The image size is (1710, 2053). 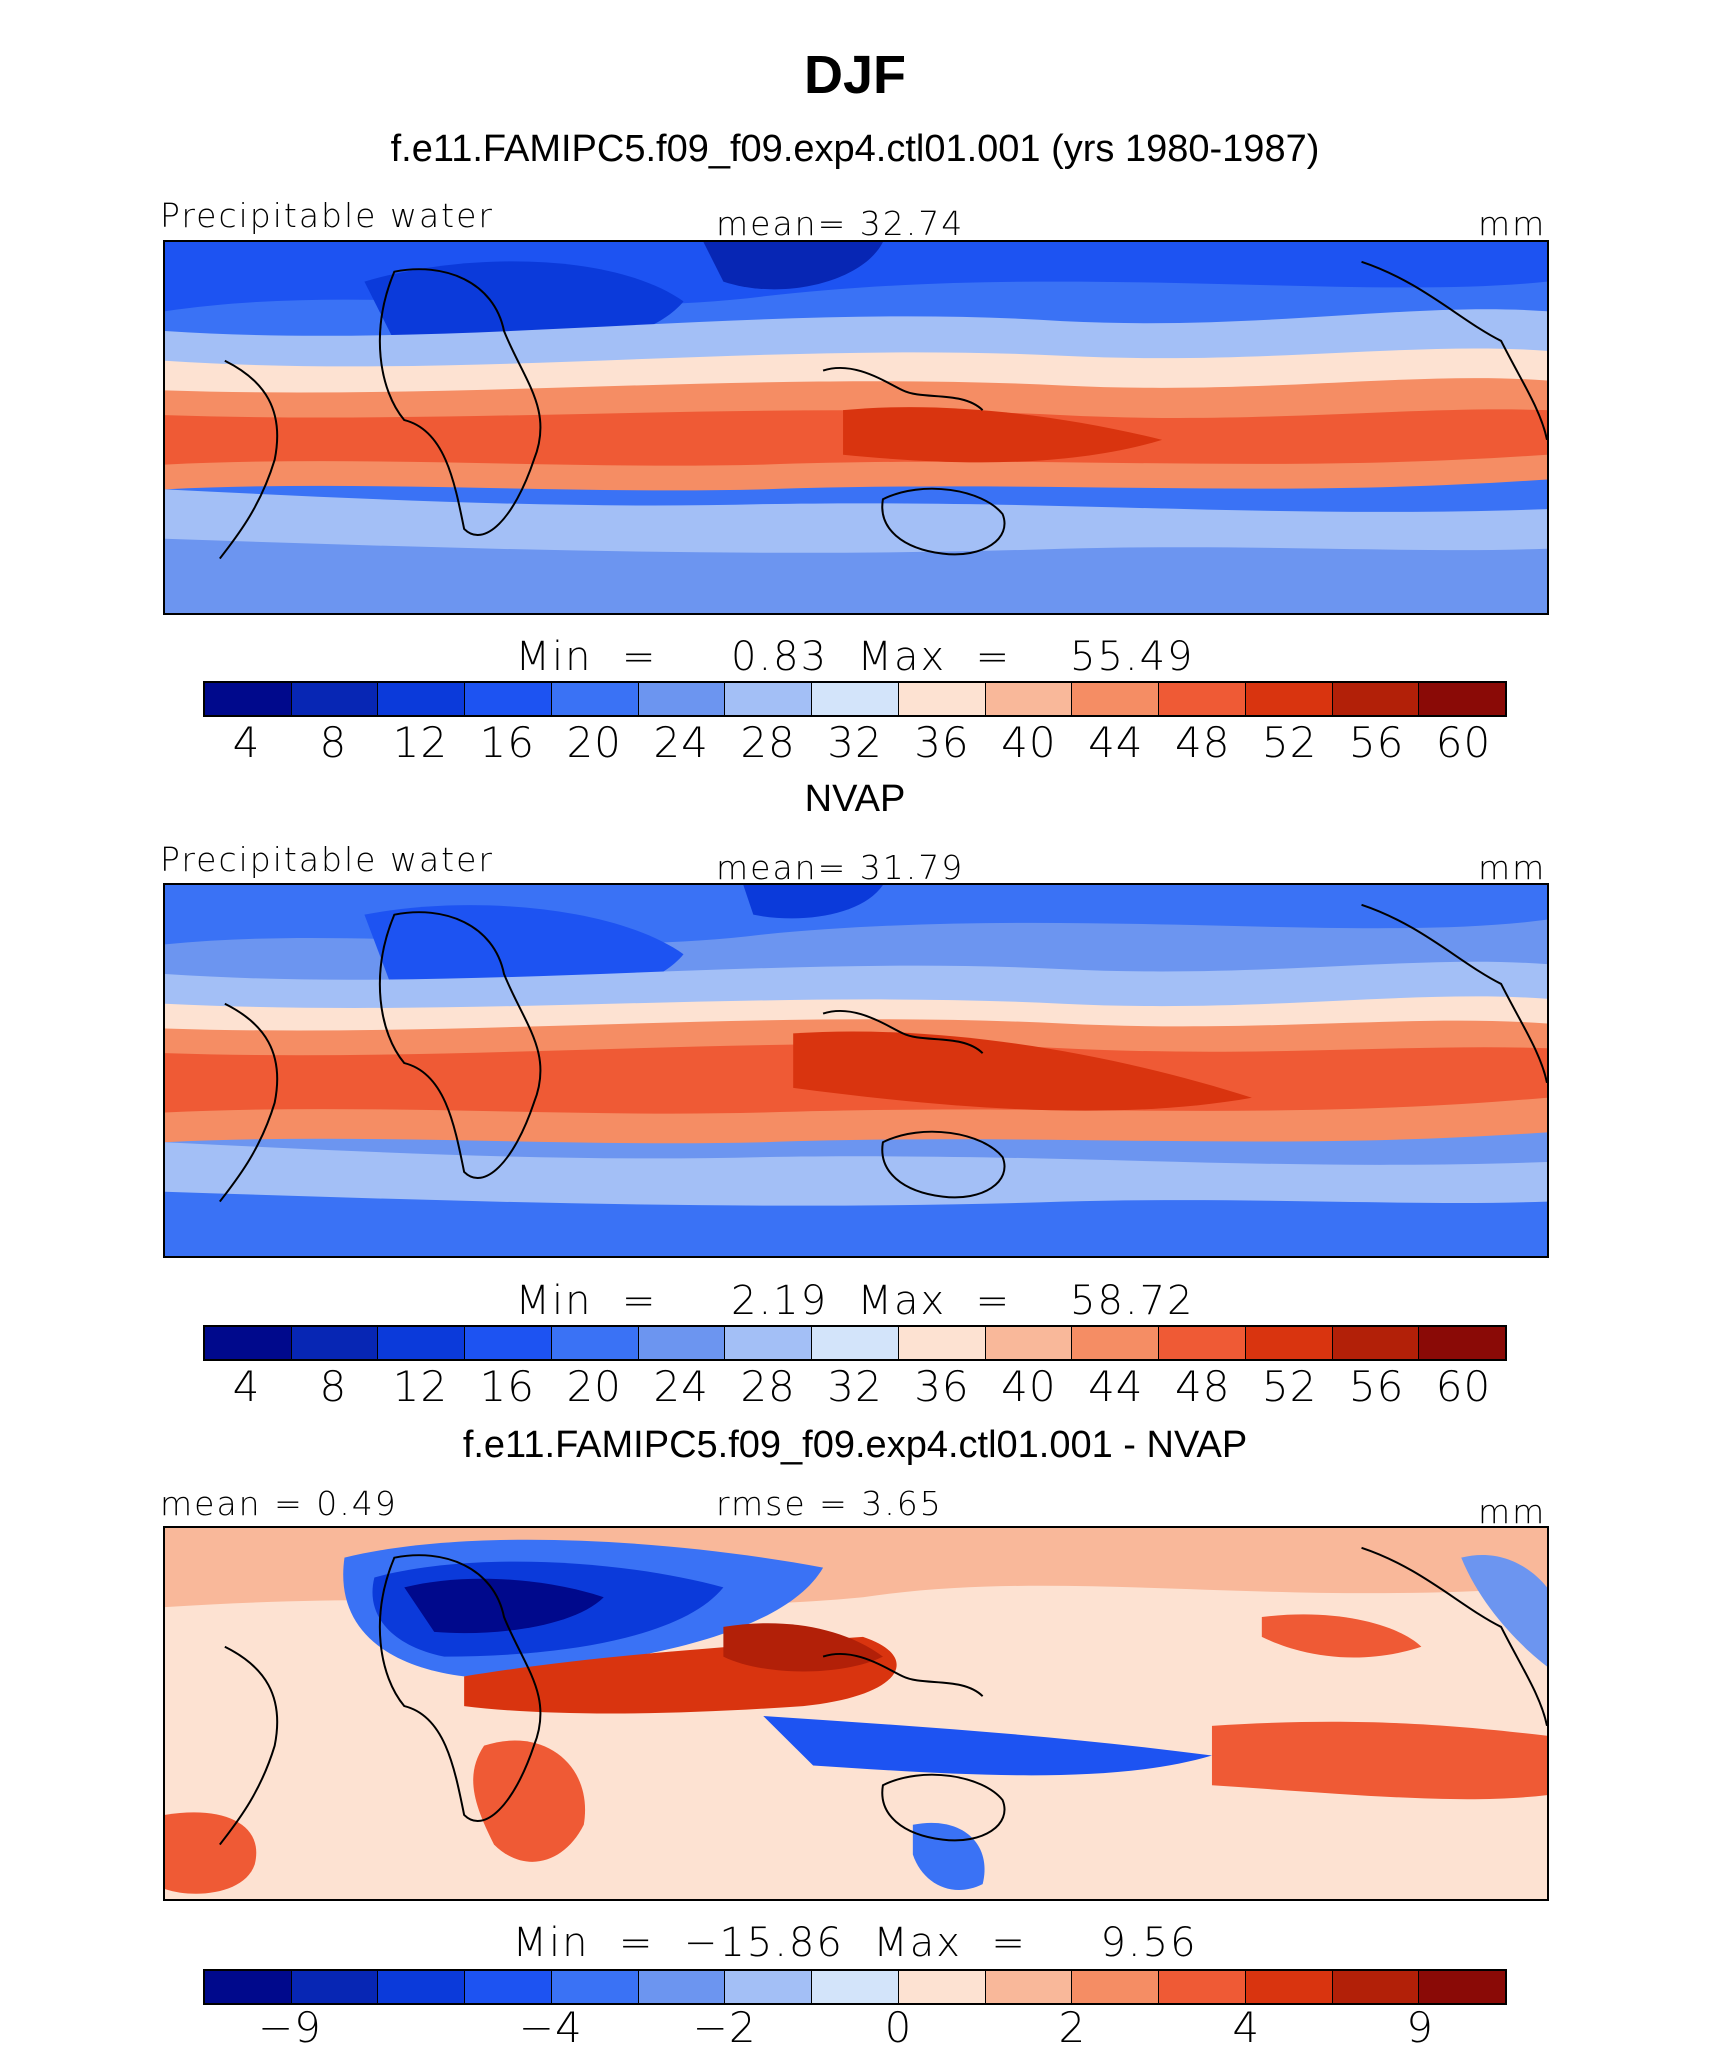 I want to click on panel3-colorbar, so click(x=855, y=1987).